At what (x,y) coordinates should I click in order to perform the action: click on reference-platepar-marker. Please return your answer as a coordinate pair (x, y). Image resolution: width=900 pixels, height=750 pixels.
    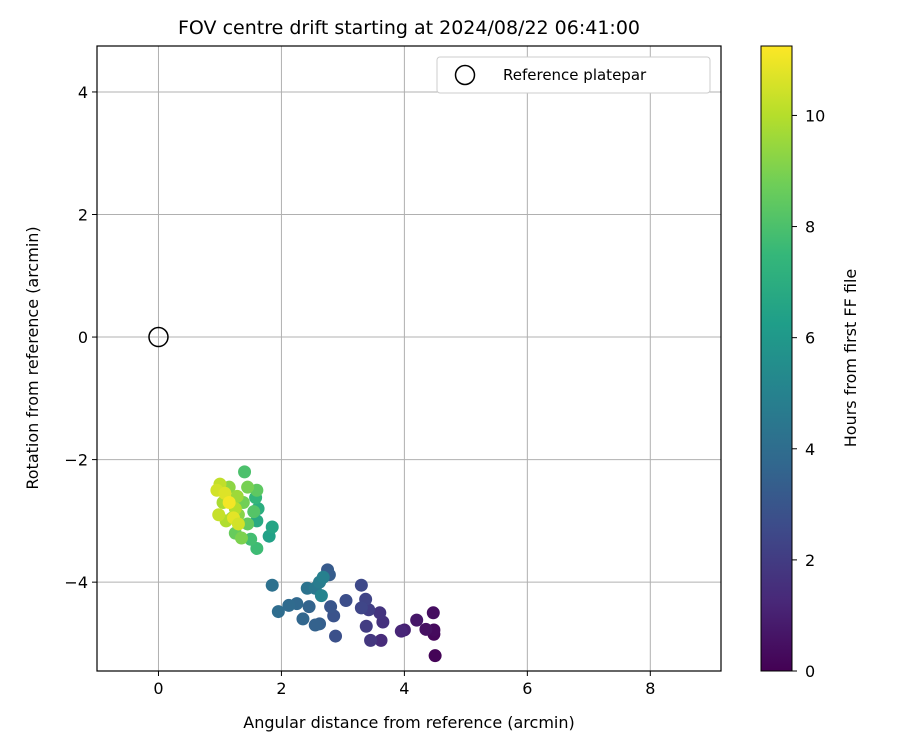
    Looking at the image, I should click on (158, 337).